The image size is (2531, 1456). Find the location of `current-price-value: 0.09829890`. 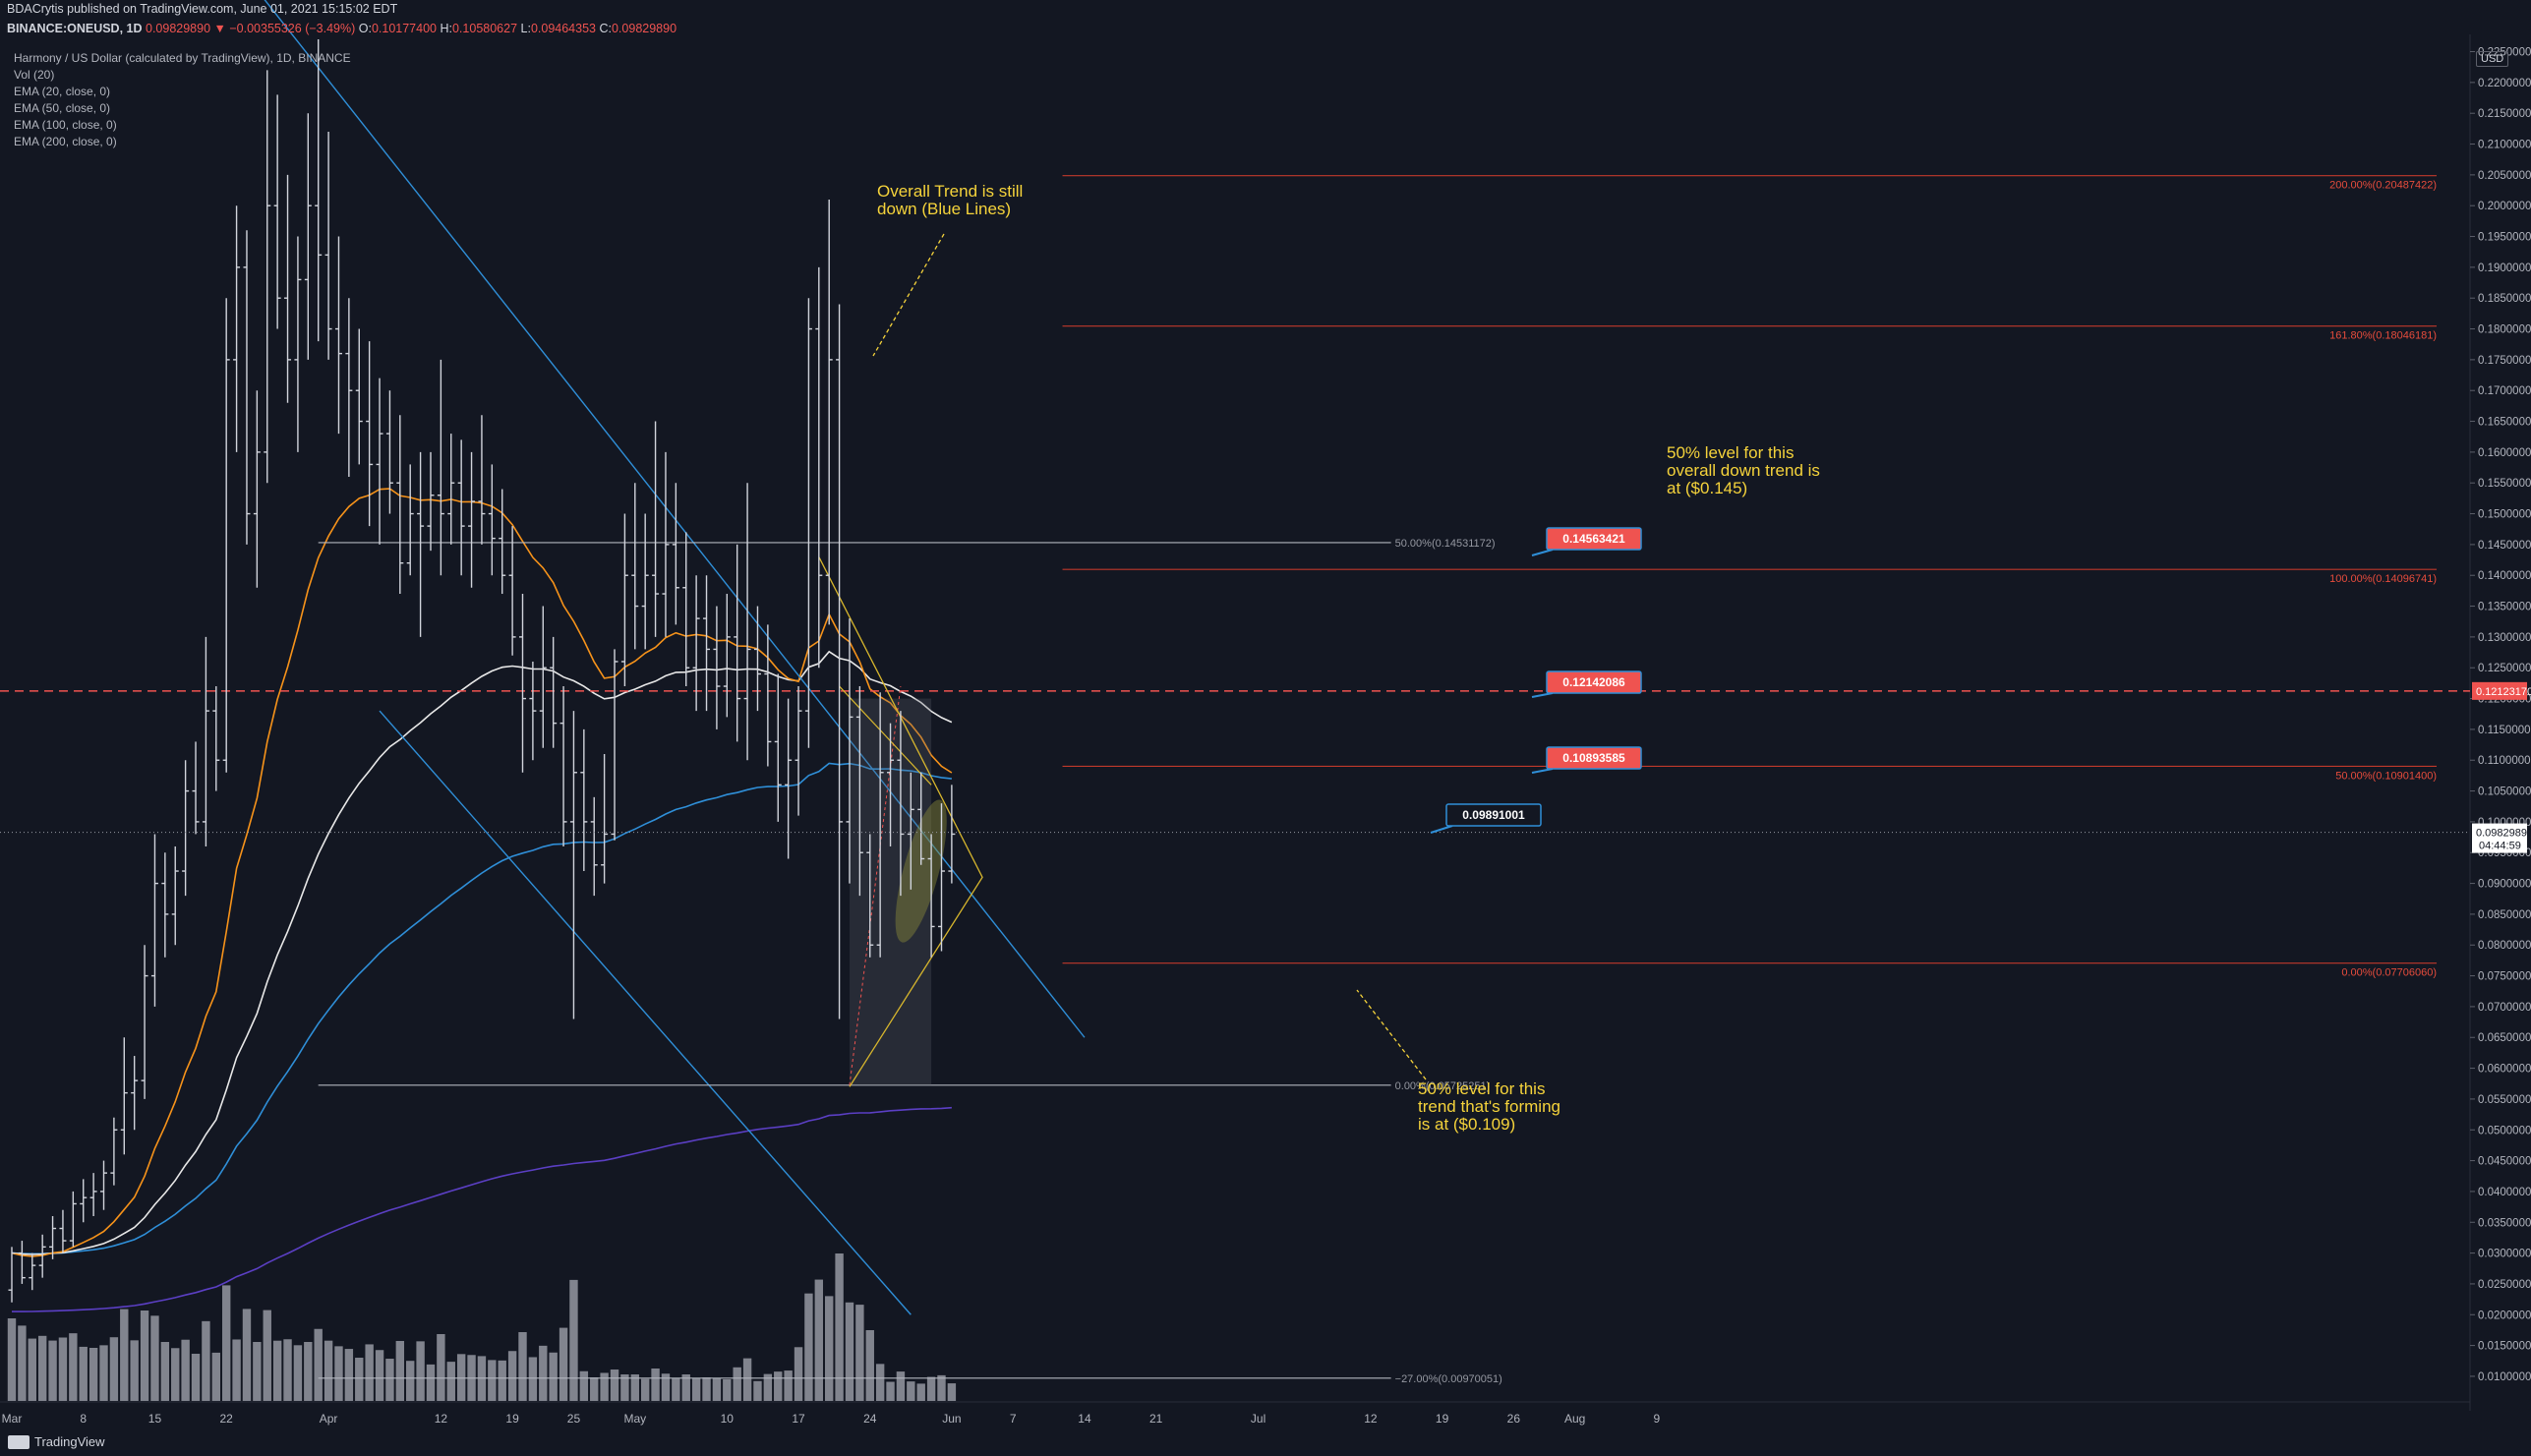

current-price-value: 0.09829890 is located at coordinates (2503, 834).